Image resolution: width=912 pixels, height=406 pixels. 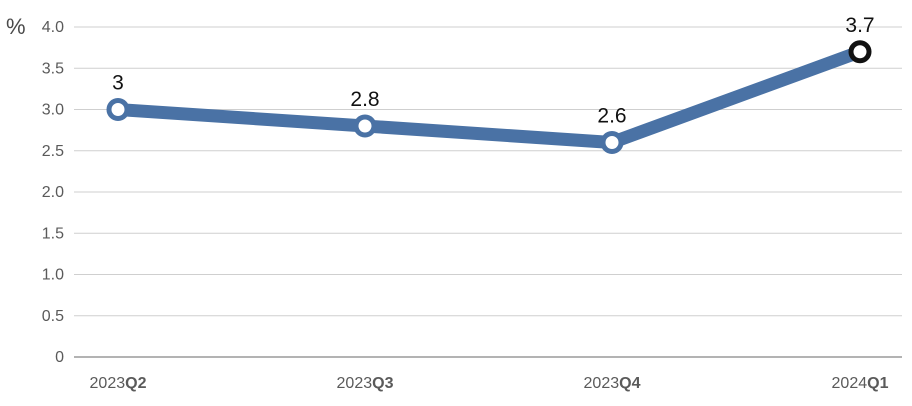 I want to click on y-axis-unit-label: %, so click(x=16, y=26).